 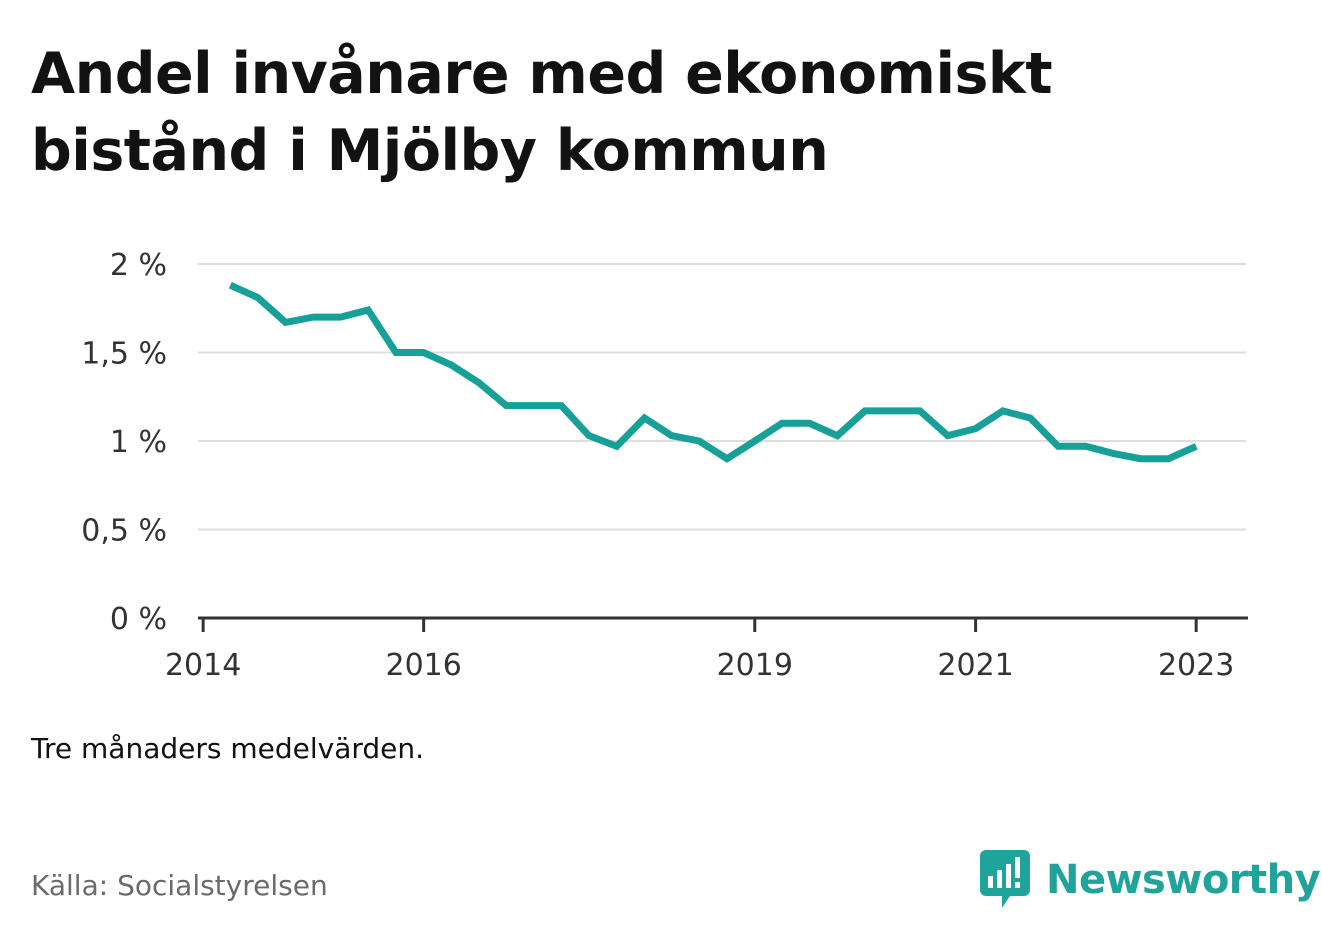 What do you see at coordinates (138, 265) in the screenshot?
I see `y-tick-label: 2 %` at bounding box center [138, 265].